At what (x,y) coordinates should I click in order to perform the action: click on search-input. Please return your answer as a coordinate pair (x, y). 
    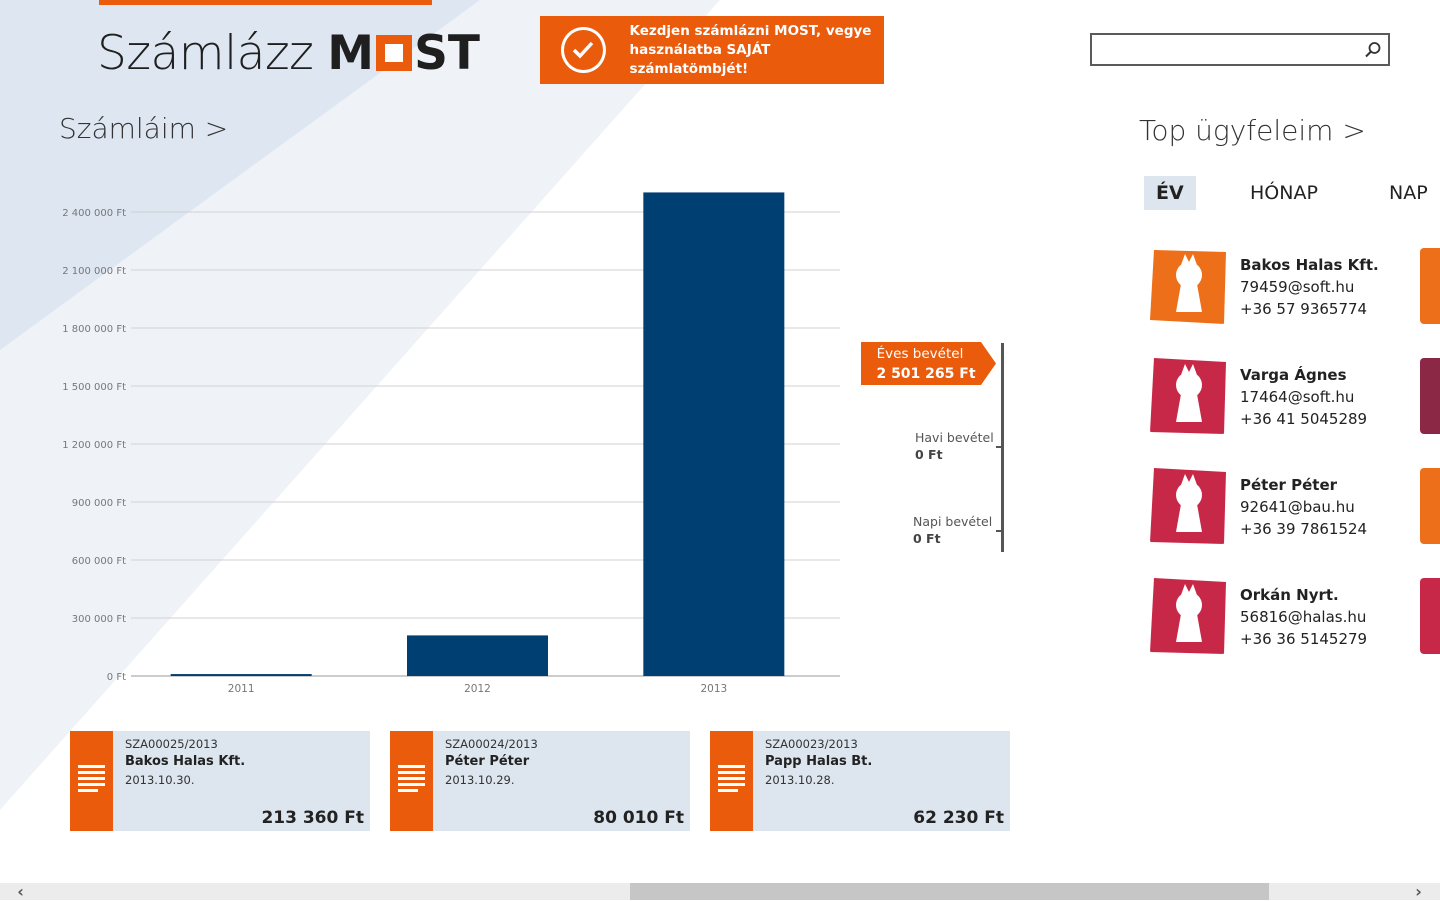
    Looking at the image, I should click on (1230, 49).